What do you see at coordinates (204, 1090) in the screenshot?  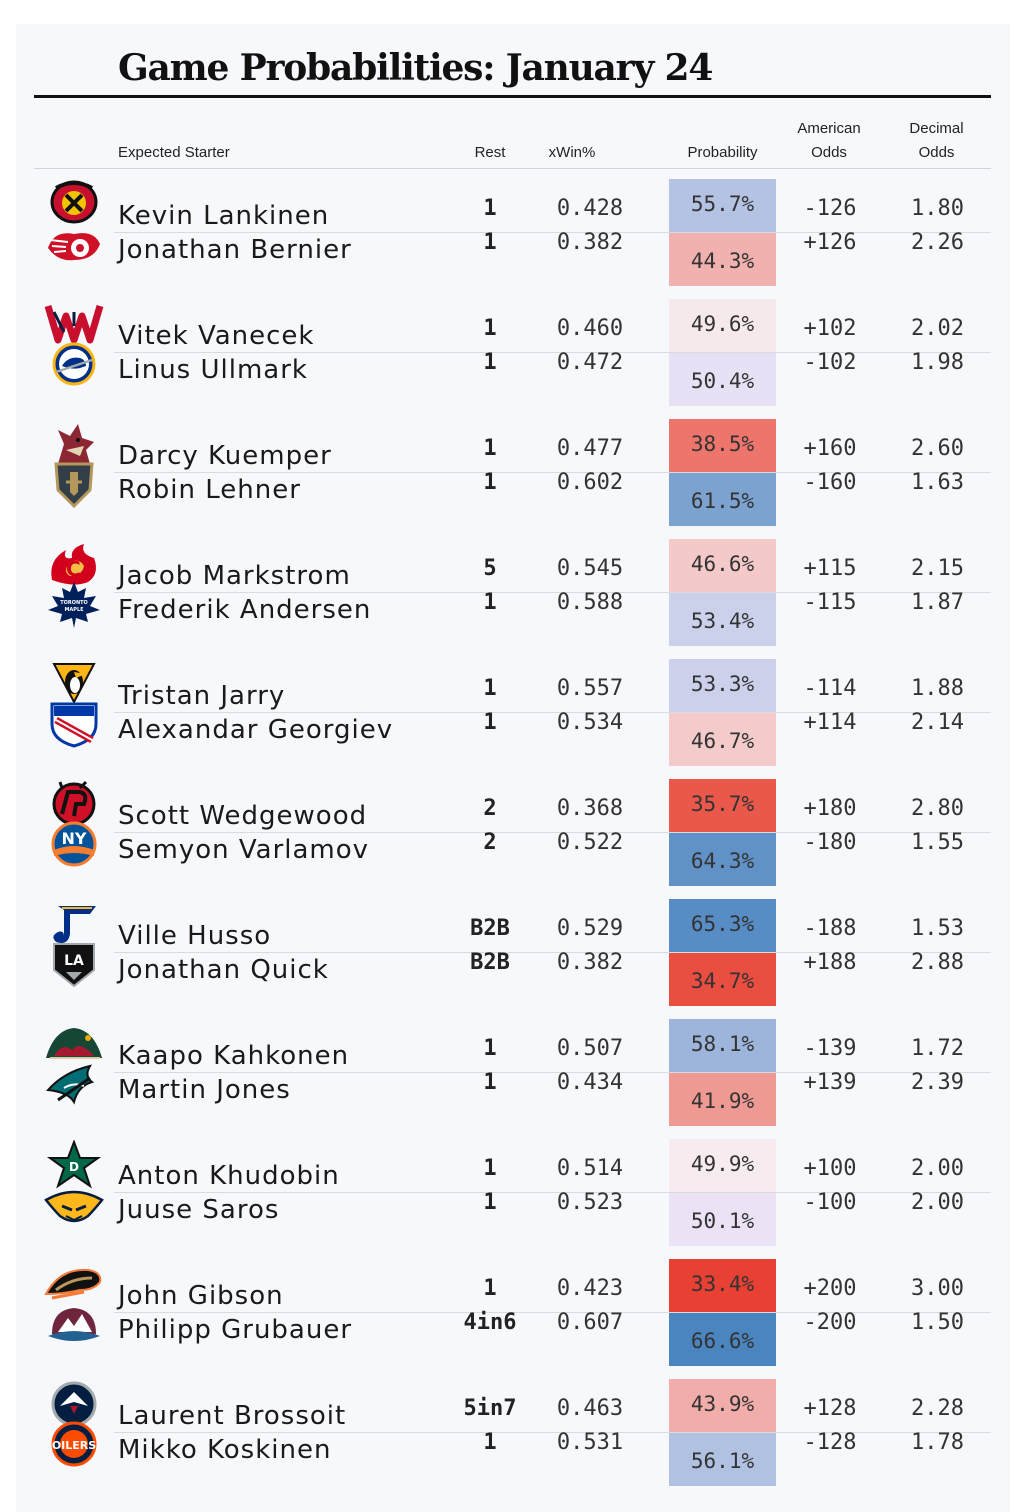 I see `goalie-name: Martin Jones` at bounding box center [204, 1090].